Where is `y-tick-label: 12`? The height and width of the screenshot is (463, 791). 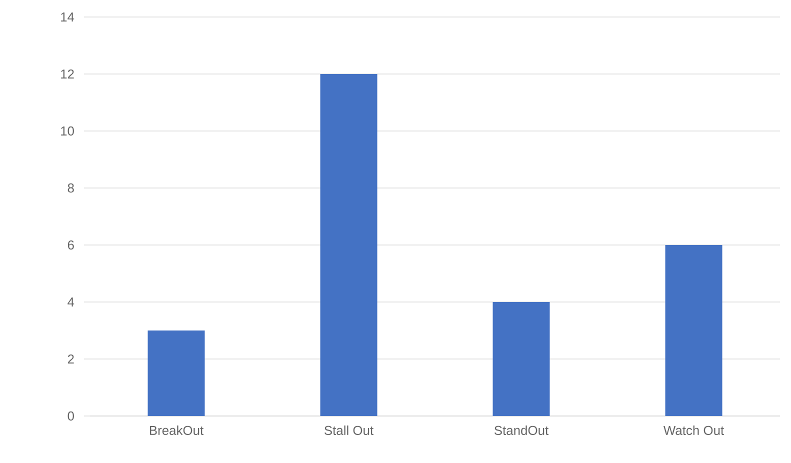
y-tick-label: 12 is located at coordinates (67, 74).